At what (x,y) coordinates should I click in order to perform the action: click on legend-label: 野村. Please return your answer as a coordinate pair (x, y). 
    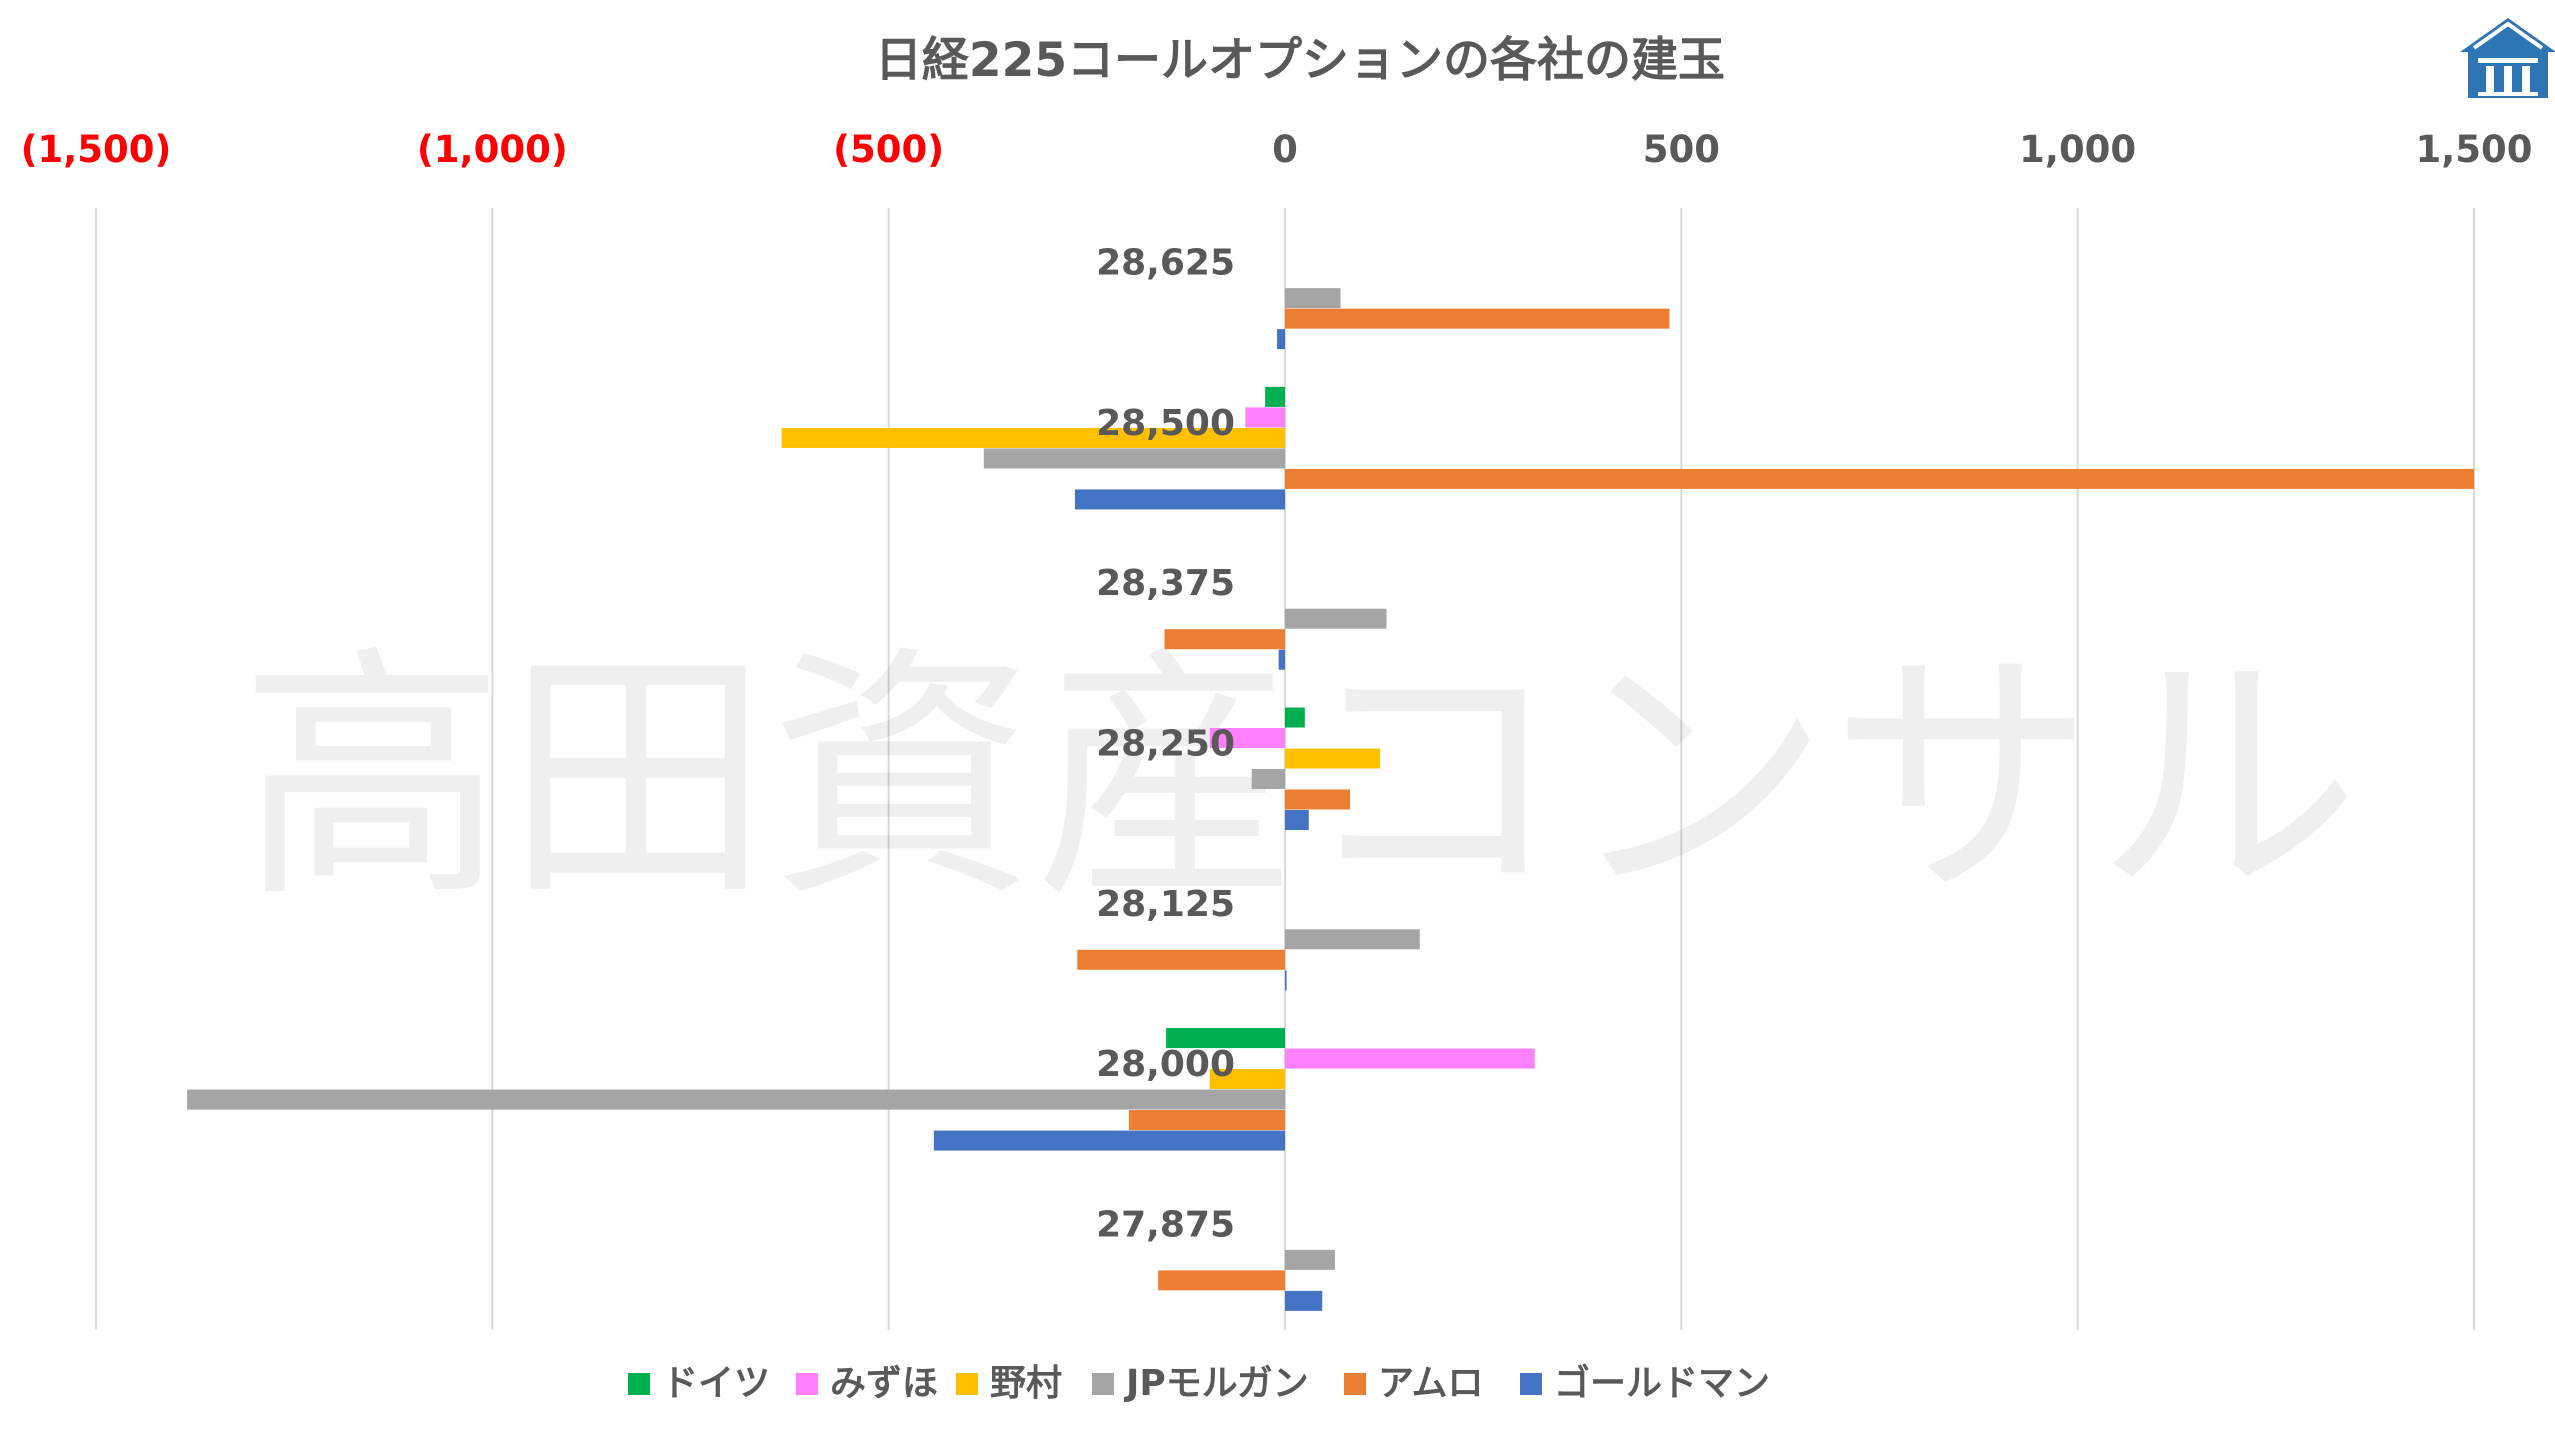
    Looking at the image, I should click on (1026, 1383).